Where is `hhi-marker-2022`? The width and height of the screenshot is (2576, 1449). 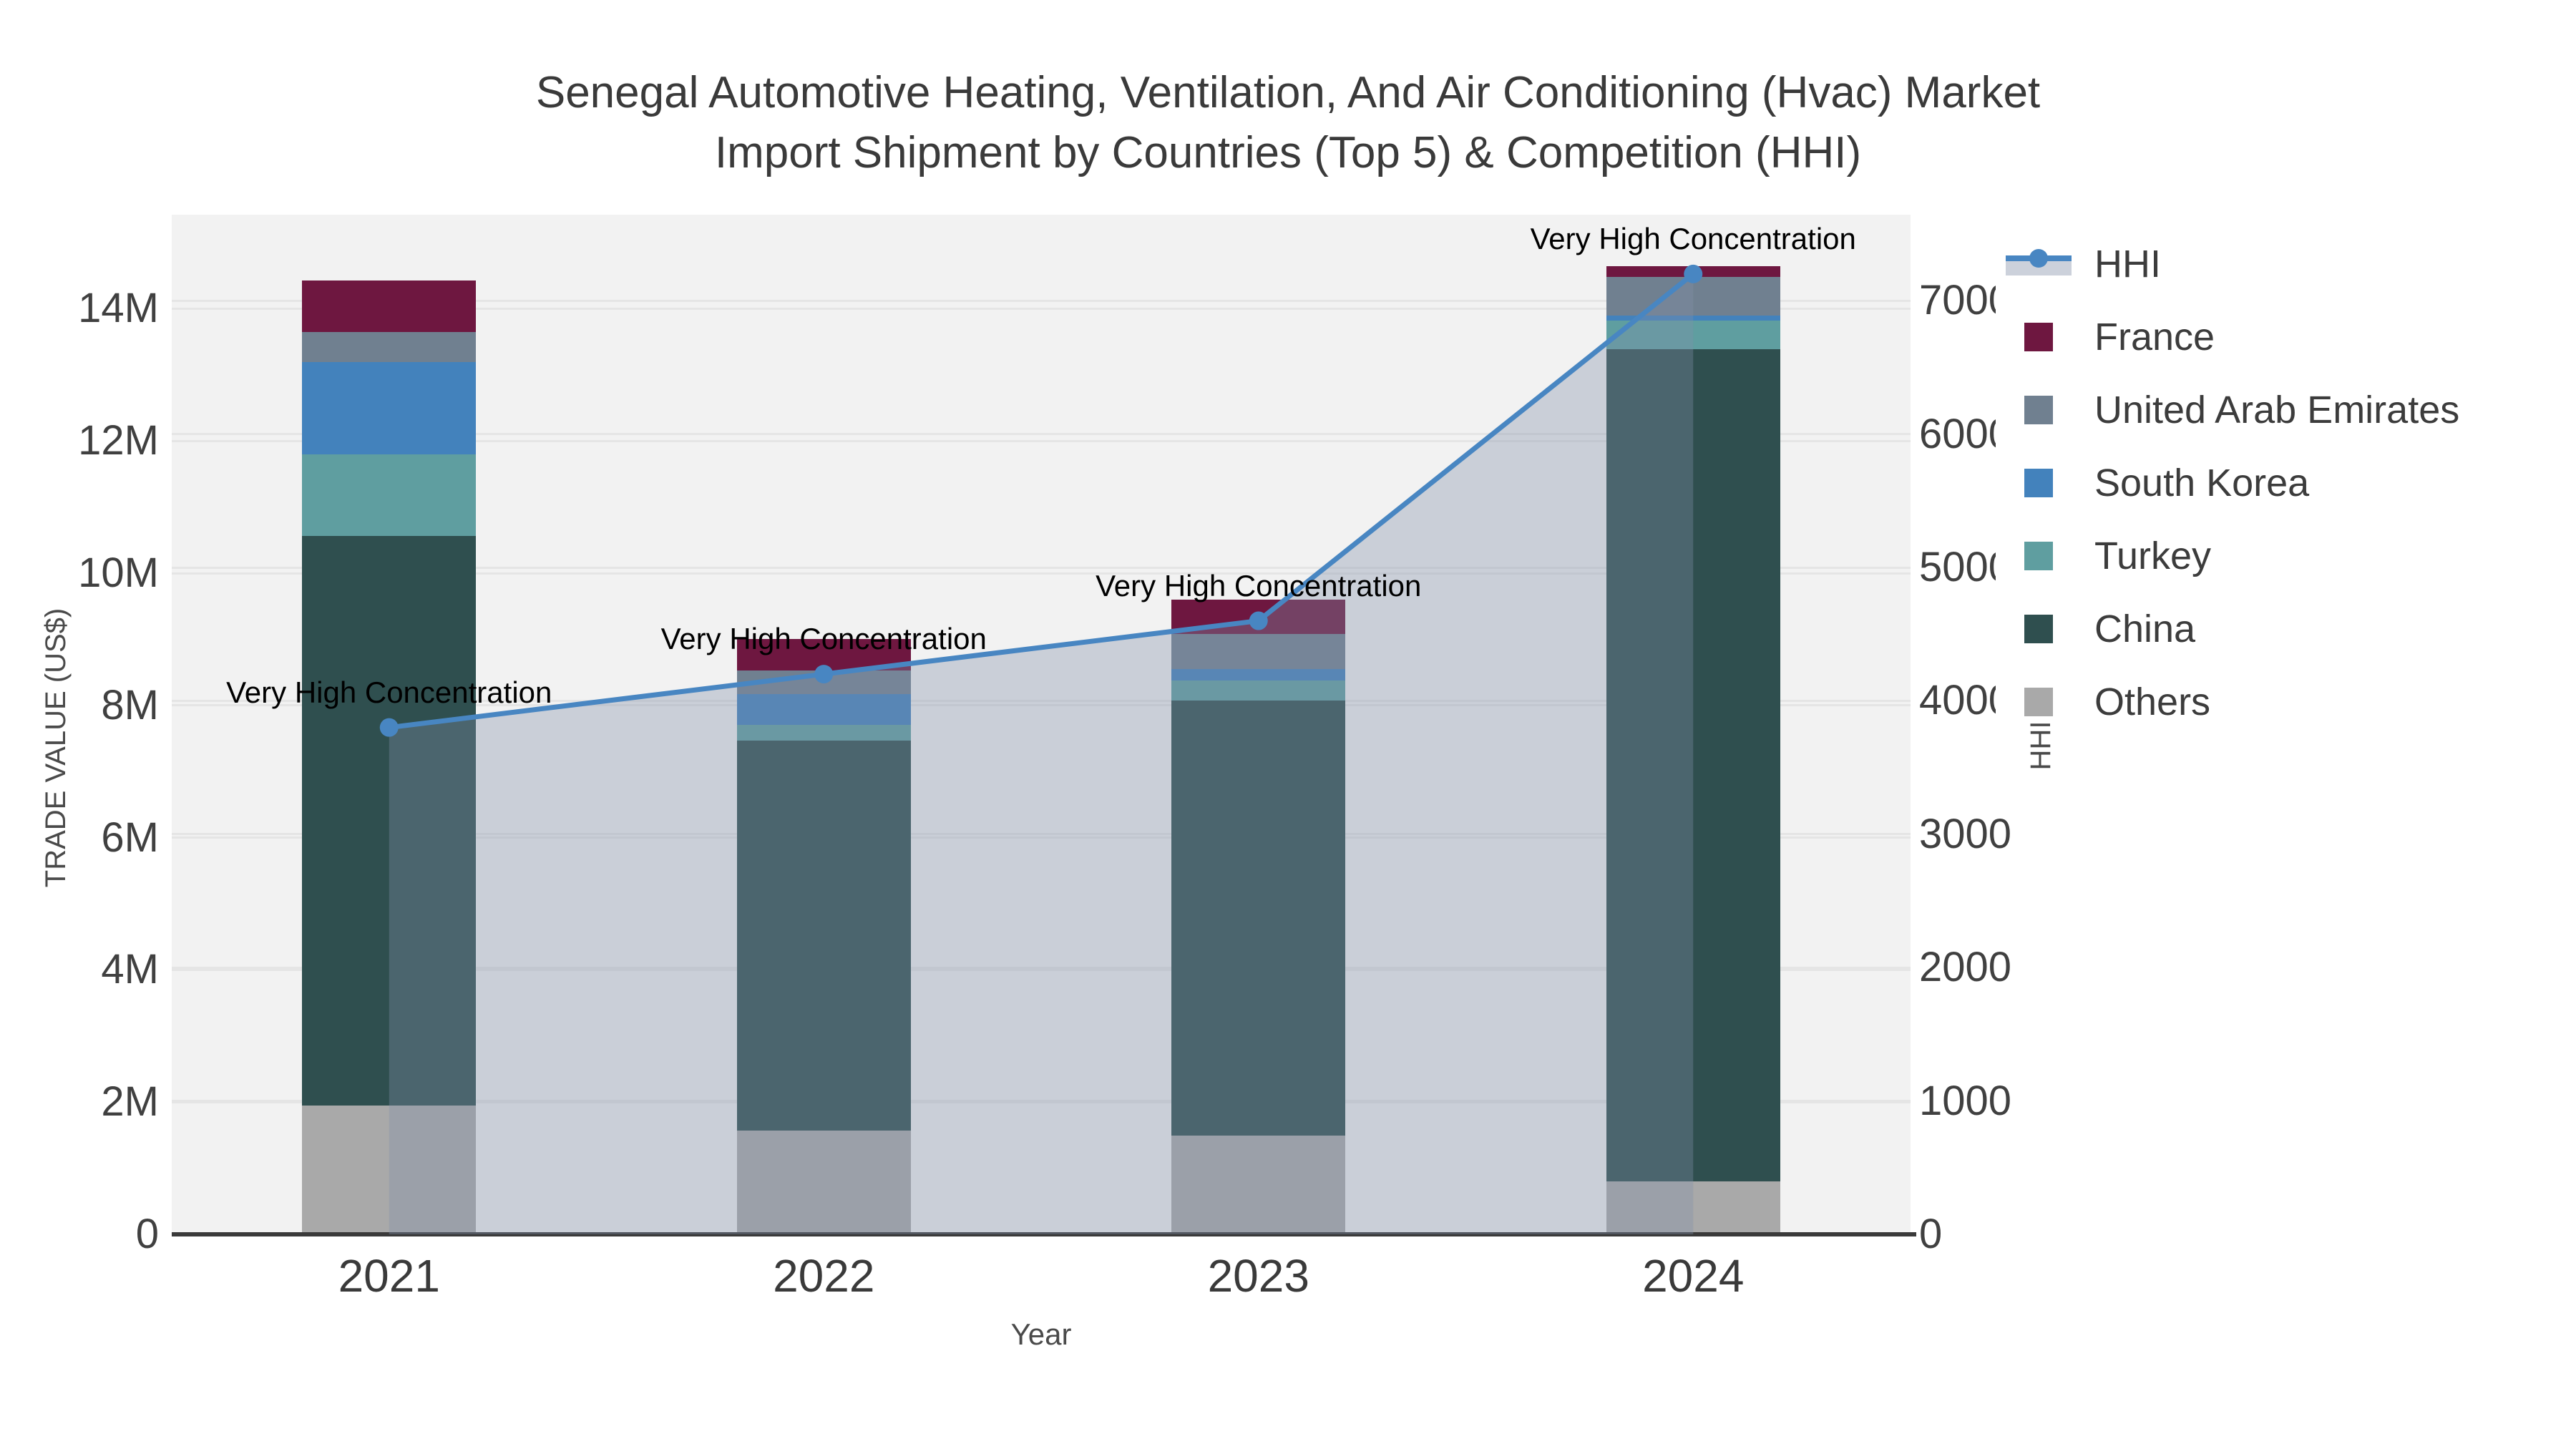 hhi-marker-2022 is located at coordinates (824, 674).